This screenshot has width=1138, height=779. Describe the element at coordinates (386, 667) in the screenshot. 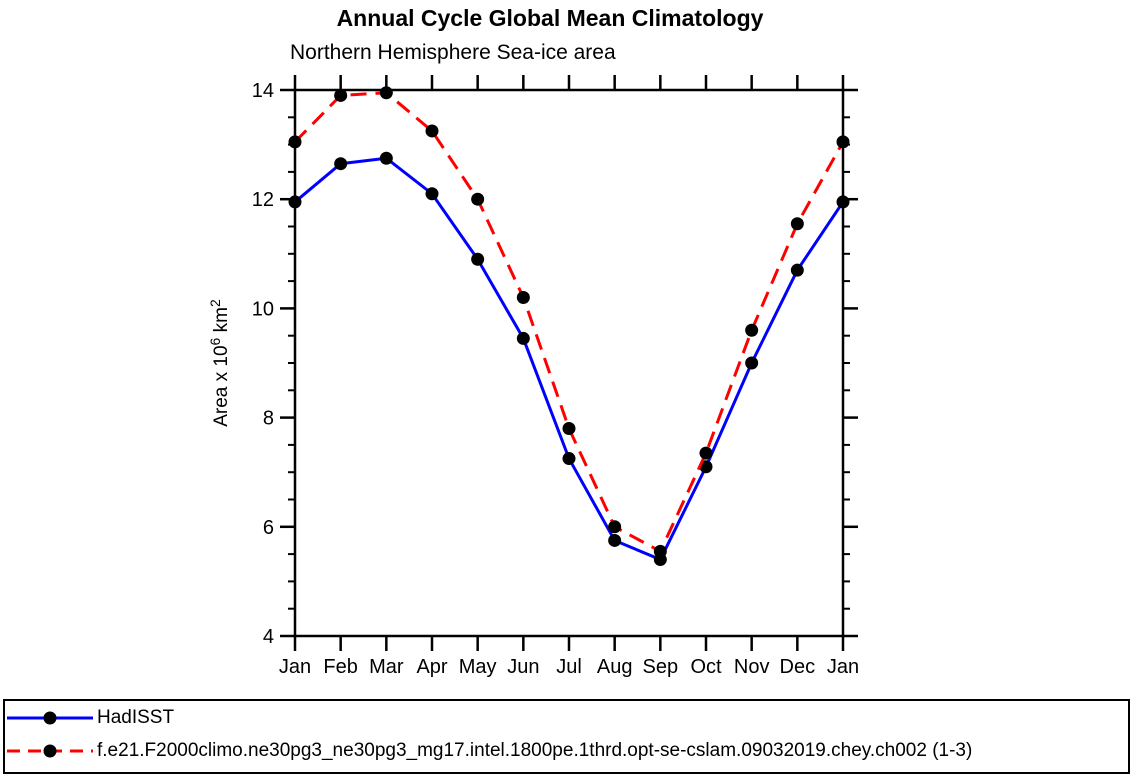

I see `x-tick-label: Mar` at that location.